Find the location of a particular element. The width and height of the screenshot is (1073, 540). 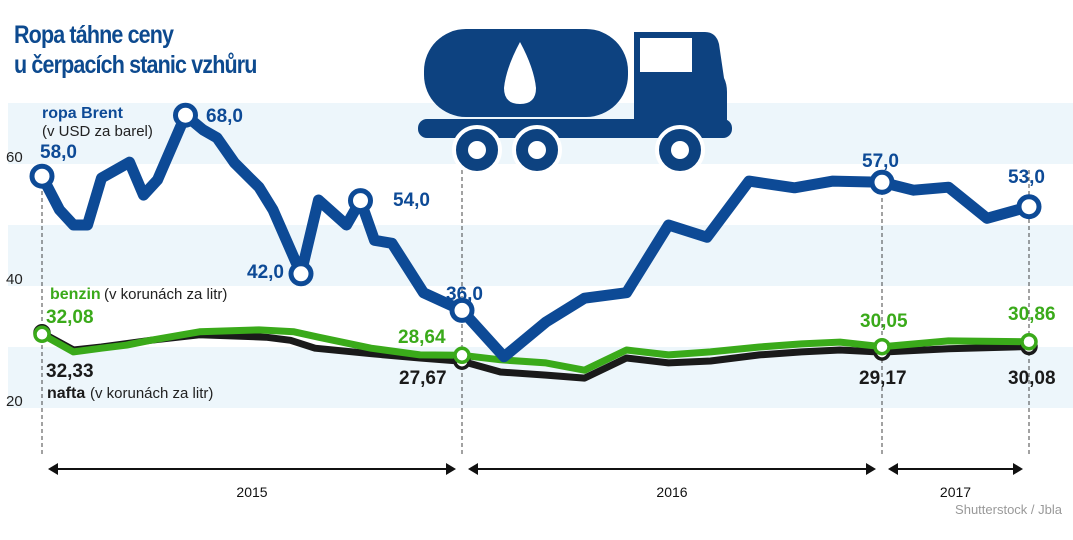

label-brent-start: 58,0 is located at coordinates (58, 152).